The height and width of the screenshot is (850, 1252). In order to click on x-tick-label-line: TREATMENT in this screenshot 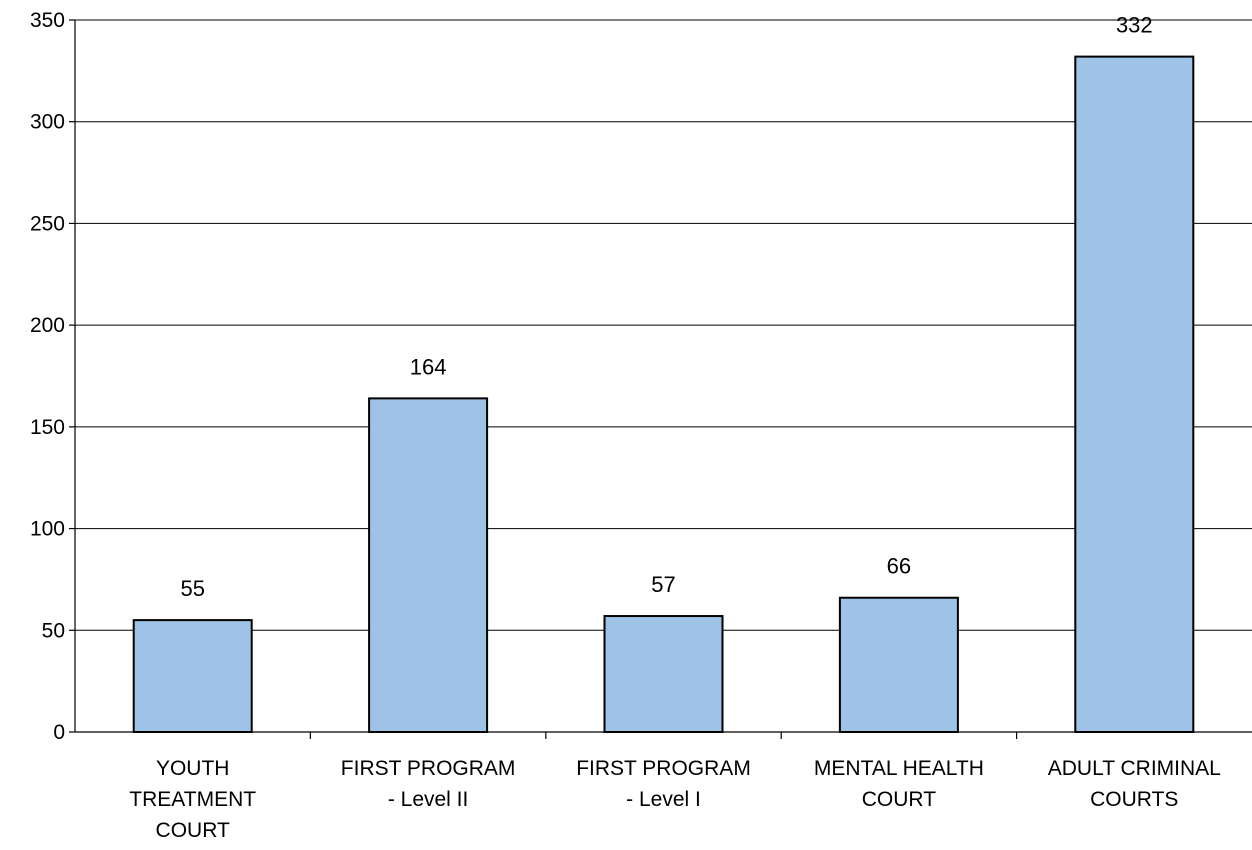, I will do `click(192, 799)`.